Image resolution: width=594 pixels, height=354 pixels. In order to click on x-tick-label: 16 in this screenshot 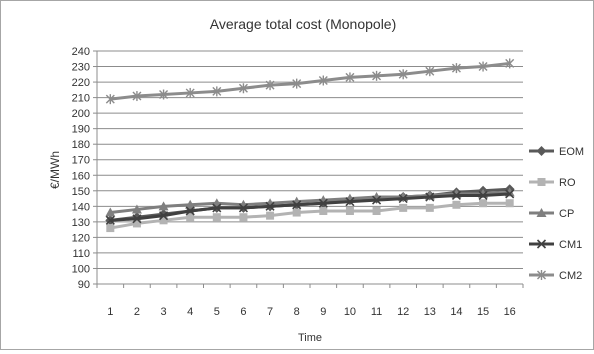, I will do `click(510, 312)`.